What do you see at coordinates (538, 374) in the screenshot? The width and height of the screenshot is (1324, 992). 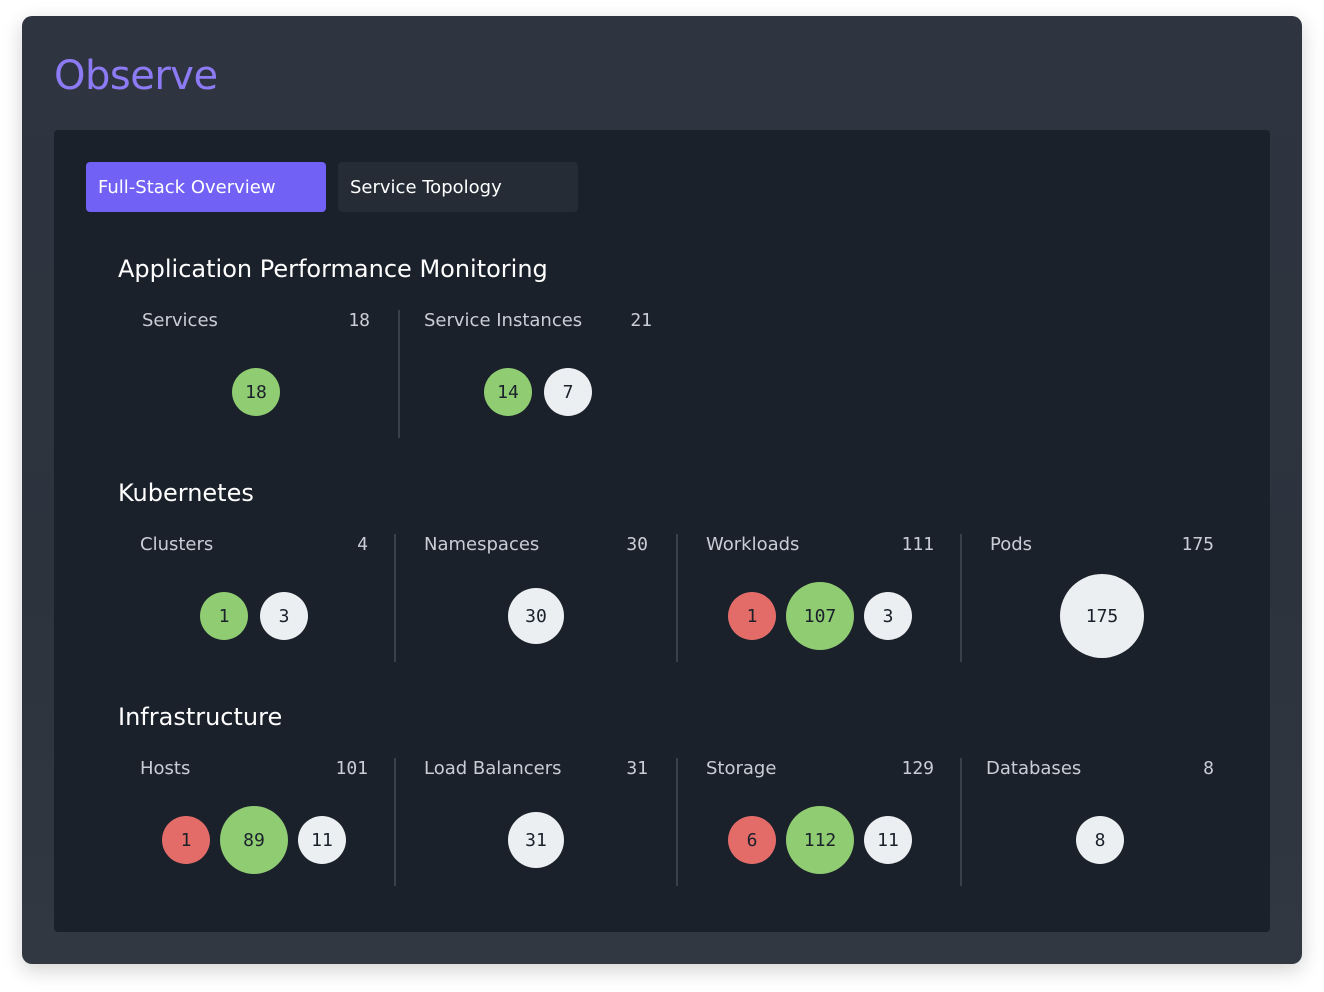 I see `metric-service-instances: Service Instances 21 14 7` at bounding box center [538, 374].